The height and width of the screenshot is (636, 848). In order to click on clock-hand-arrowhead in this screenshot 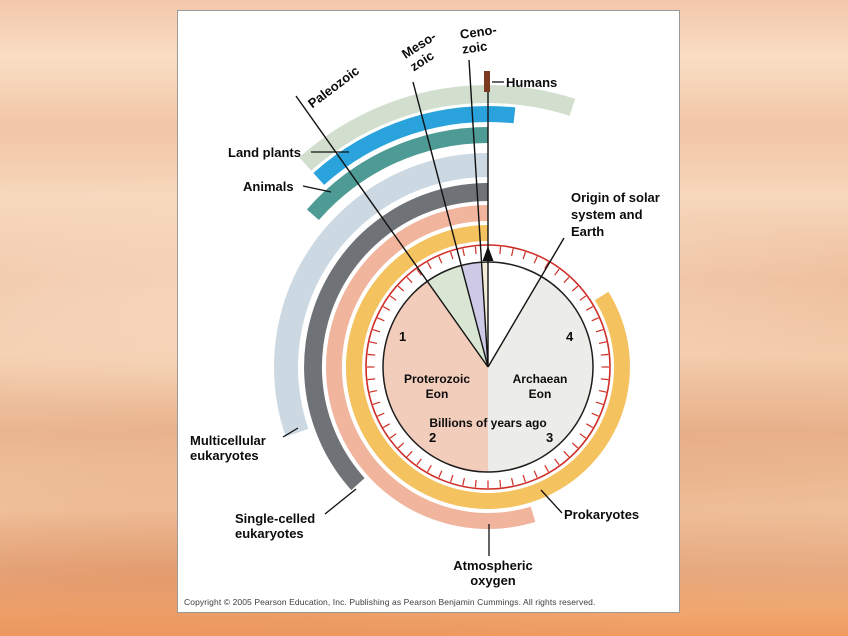, I will do `click(488, 253)`.